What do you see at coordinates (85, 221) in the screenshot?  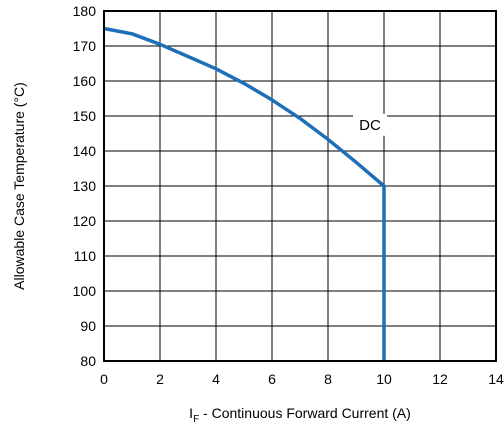 I see `y-tick-label: 120` at bounding box center [85, 221].